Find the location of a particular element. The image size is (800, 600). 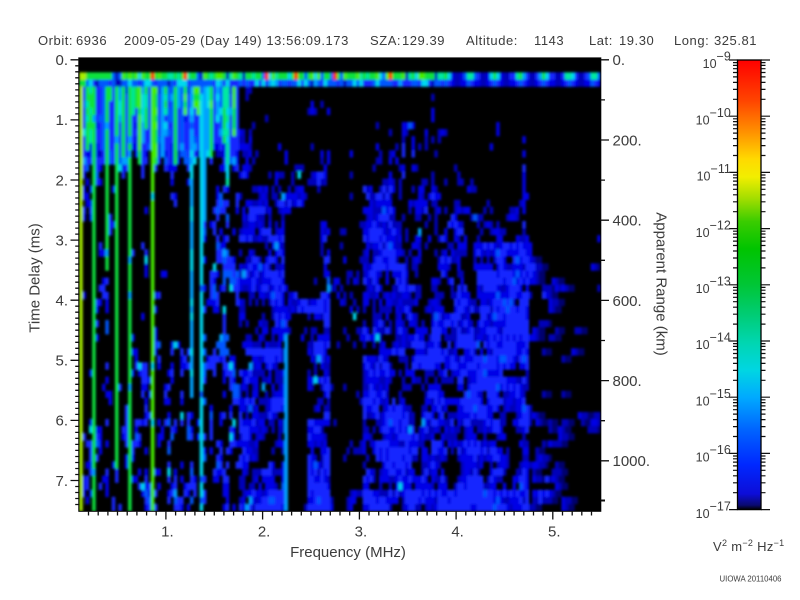

svg-text: 200. is located at coordinates (627, 140).